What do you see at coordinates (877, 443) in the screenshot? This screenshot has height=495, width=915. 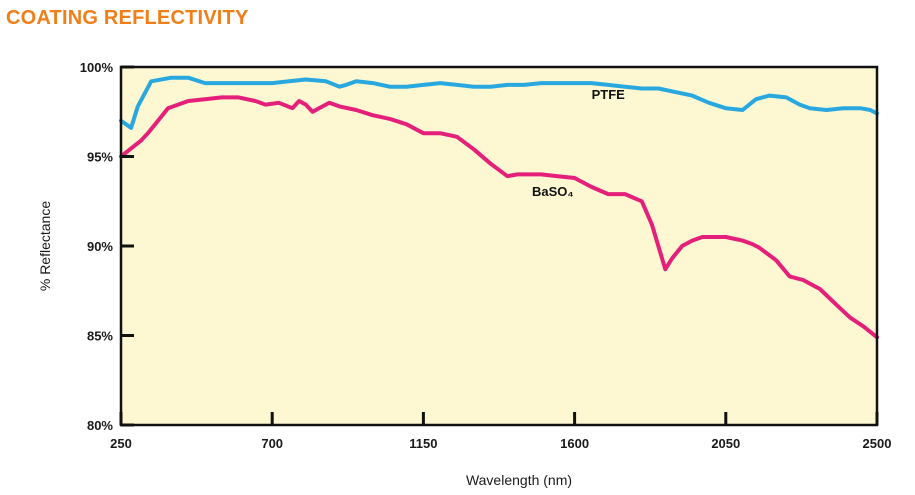 I see `x-tick-label: 2500` at bounding box center [877, 443].